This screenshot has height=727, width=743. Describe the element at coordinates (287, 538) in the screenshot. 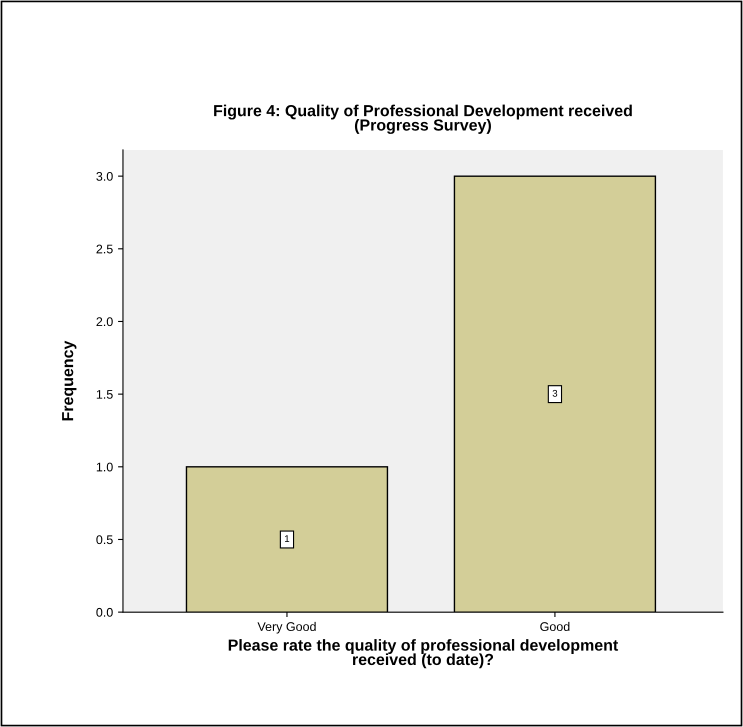

I see `data-label: 1` at that location.